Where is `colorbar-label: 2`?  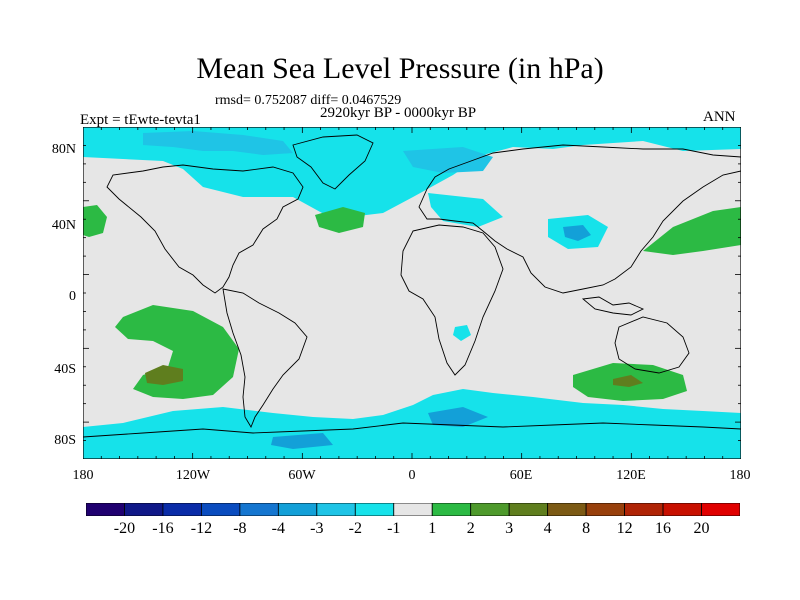 colorbar-label: 2 is located at coordinates (470, 528).